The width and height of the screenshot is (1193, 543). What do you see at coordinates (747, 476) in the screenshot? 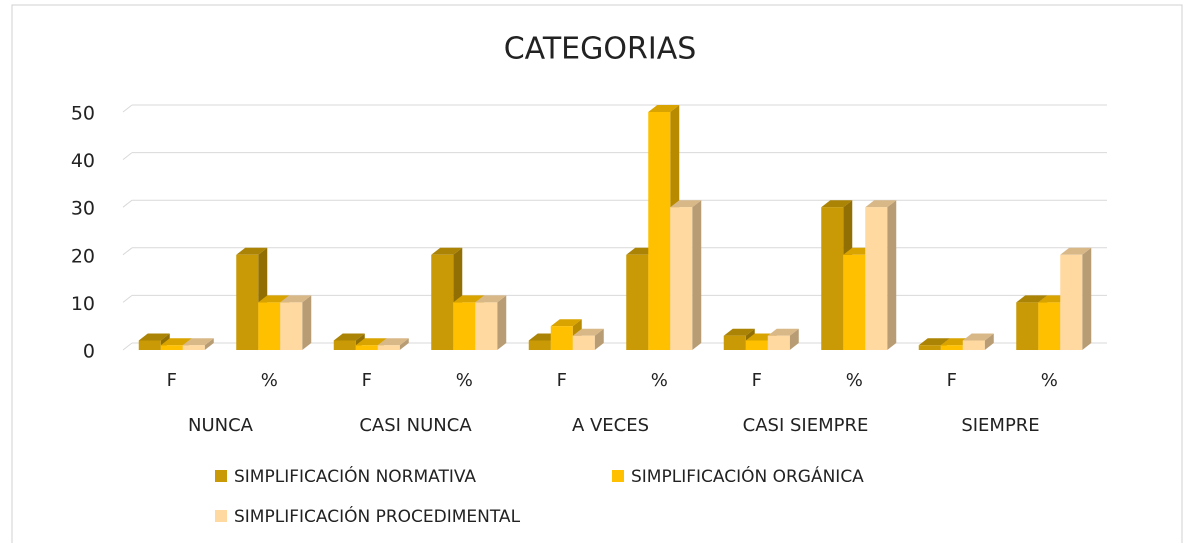
I see `legend-label: SIMPLIFICACIÓN ORGÁNICA` at bounding box center [747, 476].